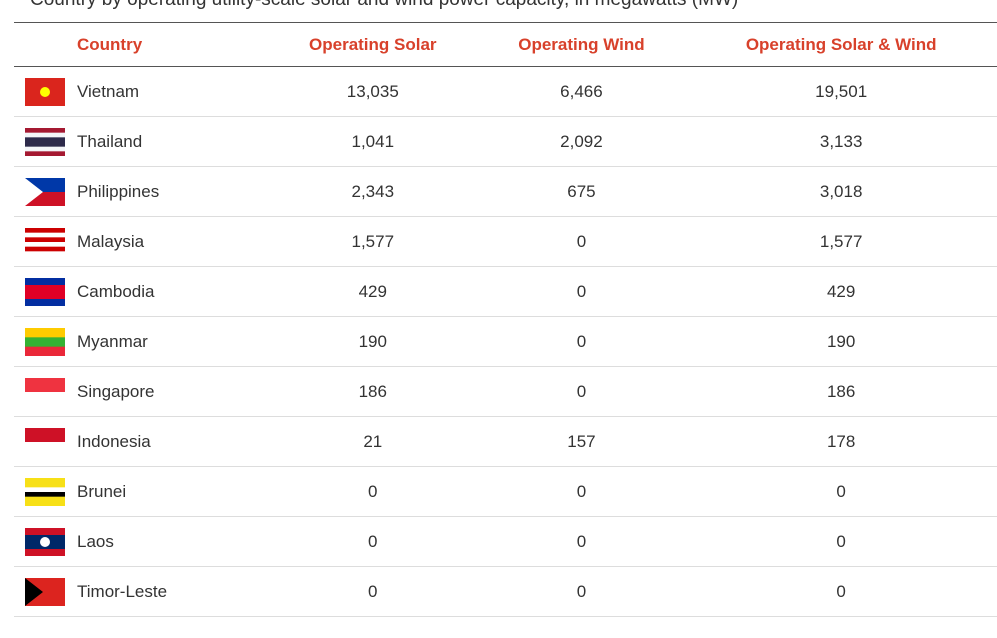 The width and height of the screenshot is (997, 638). Describe the element at coordinates (172, 591) in the screenshot. I see `country-cell: Timor-Leste` at that location.